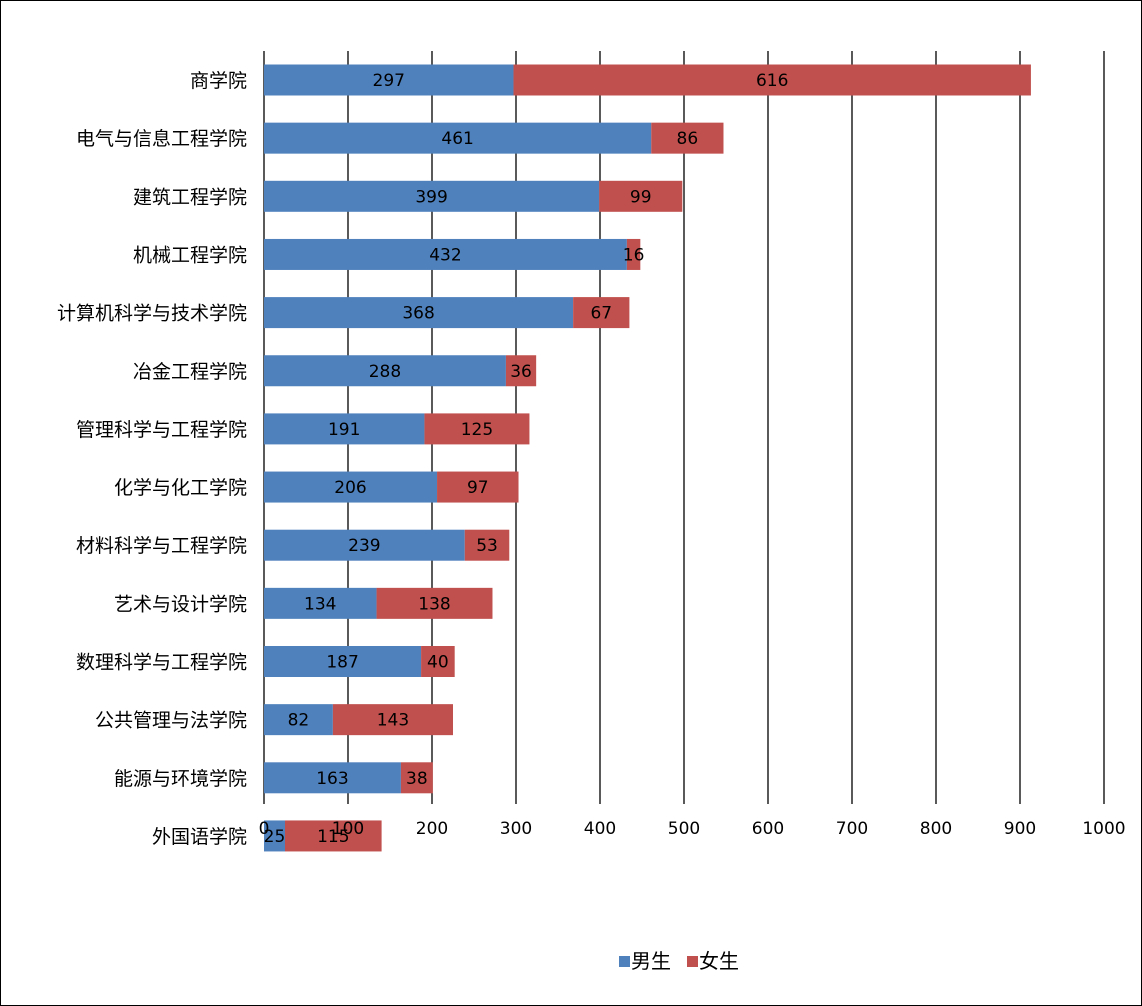 This screenshot has height=1006, width=1142. I want to click on x-tick-label: 0, so click(264, 829).